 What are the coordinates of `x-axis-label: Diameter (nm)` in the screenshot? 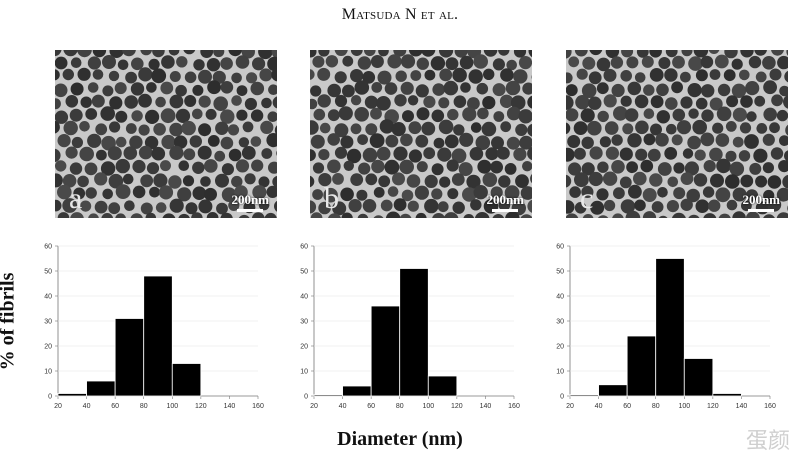 It's located at (400, 439).